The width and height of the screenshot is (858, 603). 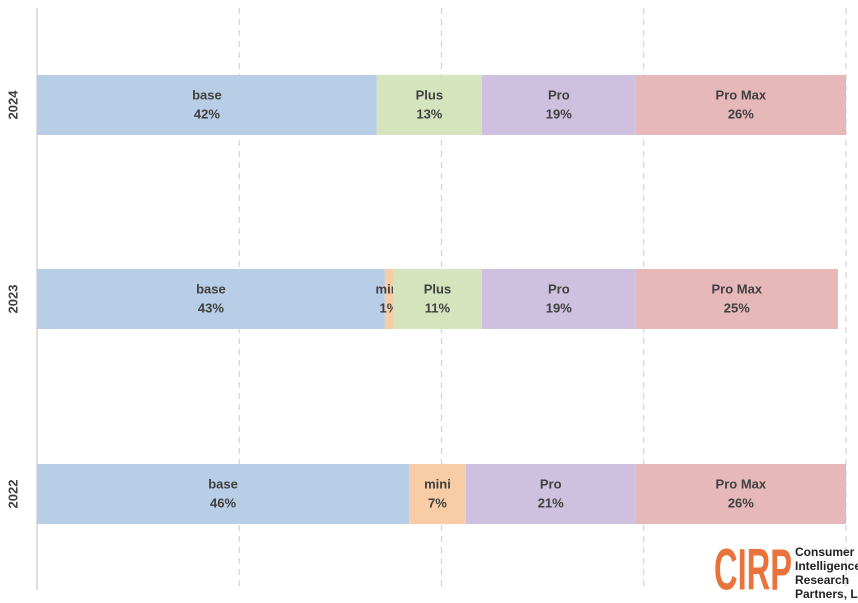 What do you see at coordinates (211, 307) in the screenshot?
I see `value-label: 43%` at bounding box center [211, 307].